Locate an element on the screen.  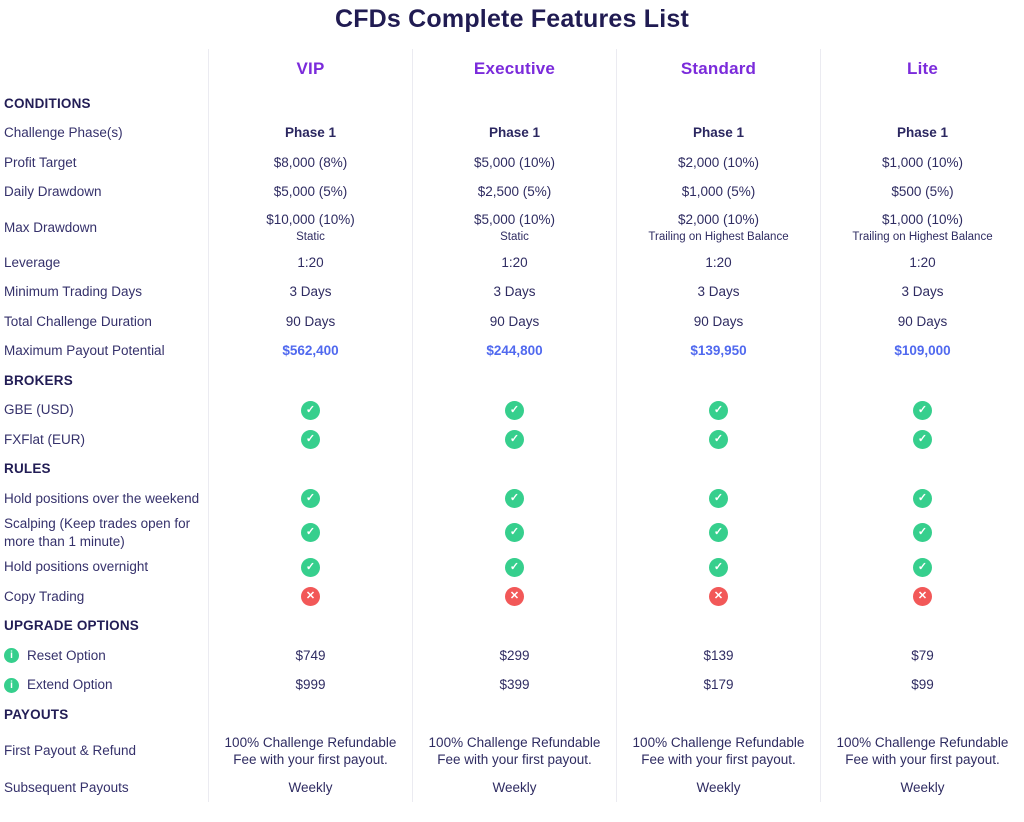
table-row: GBE (USD) ✓ ✓ ✓ ✓ is located at coordinates (512, 410).